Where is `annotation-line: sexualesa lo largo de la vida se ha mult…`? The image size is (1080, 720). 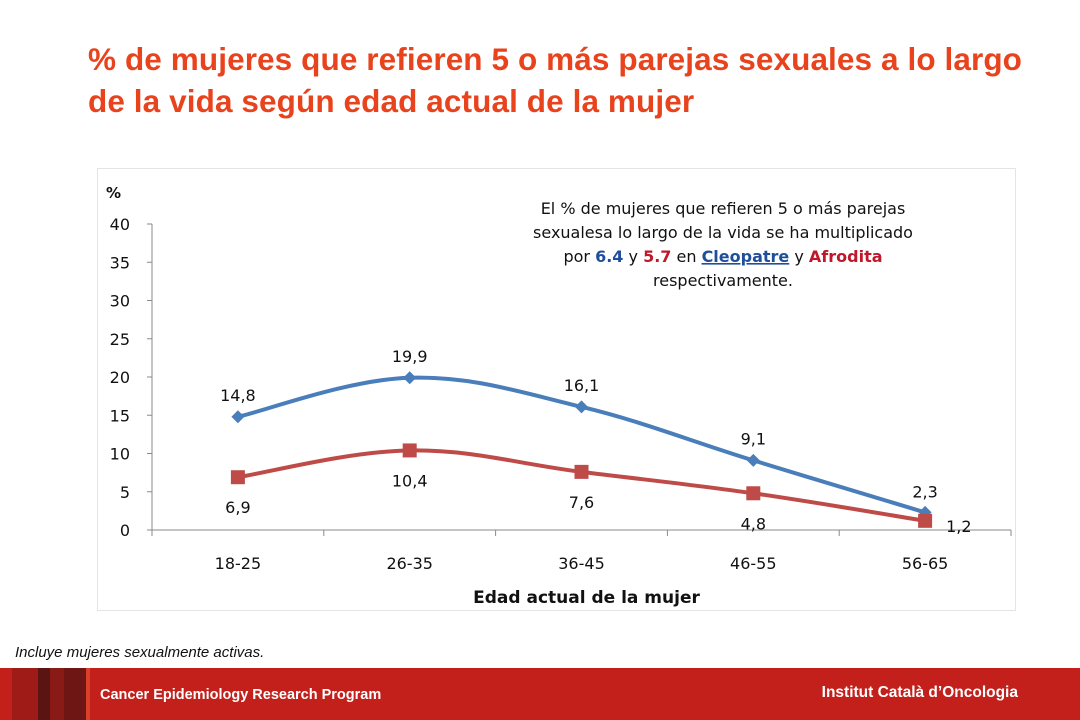
annotation-line: sexualesa lo largo de la vida se ha mult… is located at coordinates (723, 232).